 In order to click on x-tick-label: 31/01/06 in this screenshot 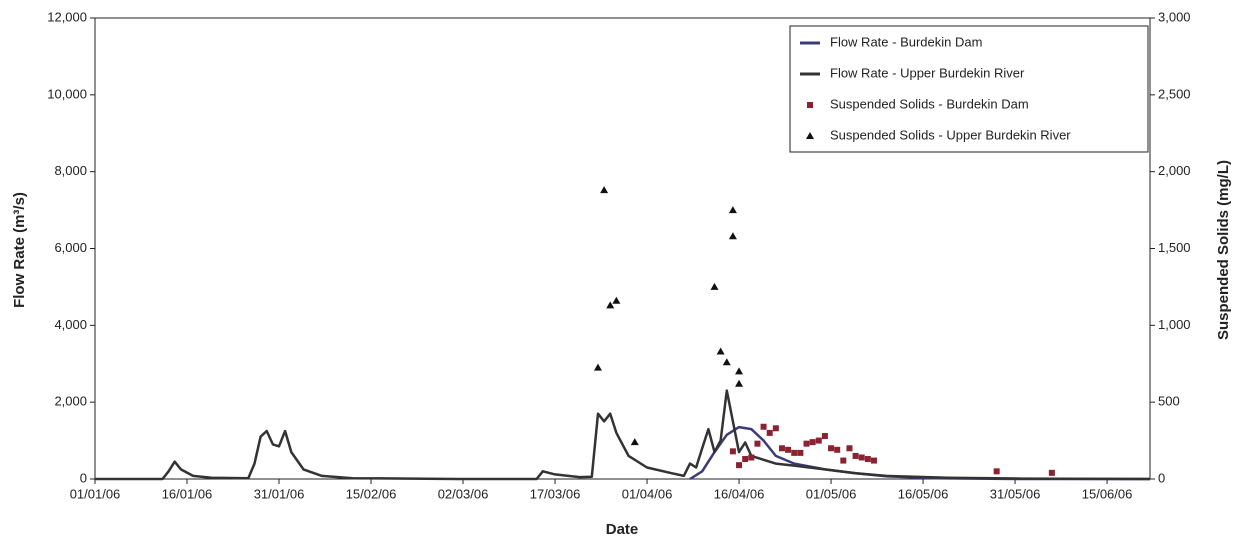, I will do `click(279, 493)`.